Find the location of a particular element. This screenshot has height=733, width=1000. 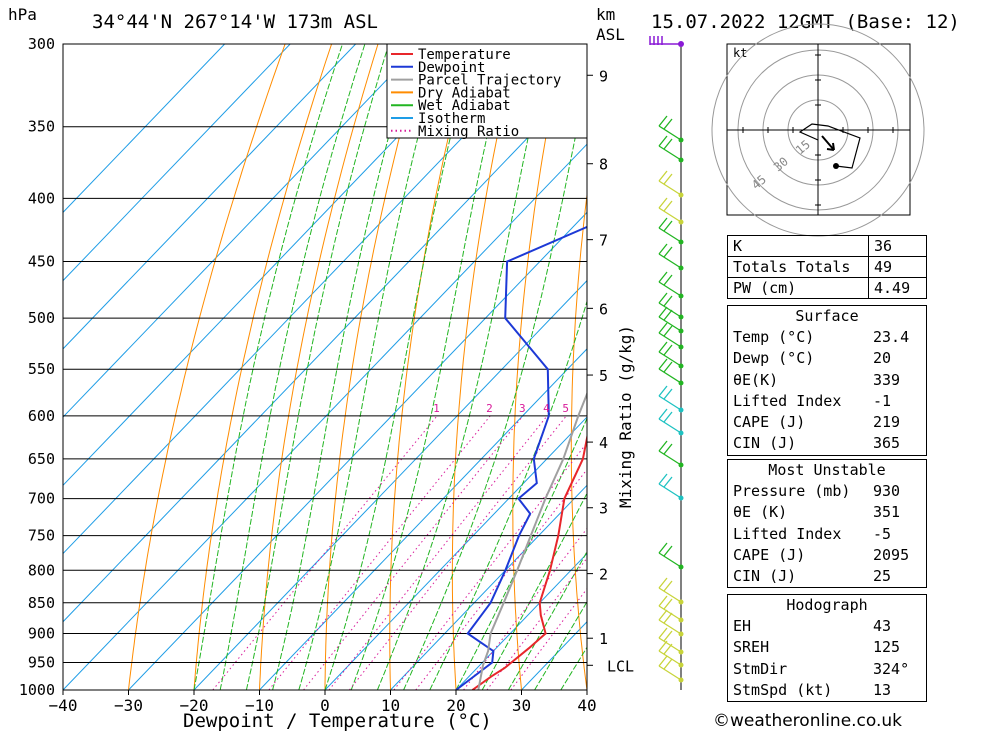

index-row-pw: PW (cm) 4.49 is located at coordinates (827, 288).